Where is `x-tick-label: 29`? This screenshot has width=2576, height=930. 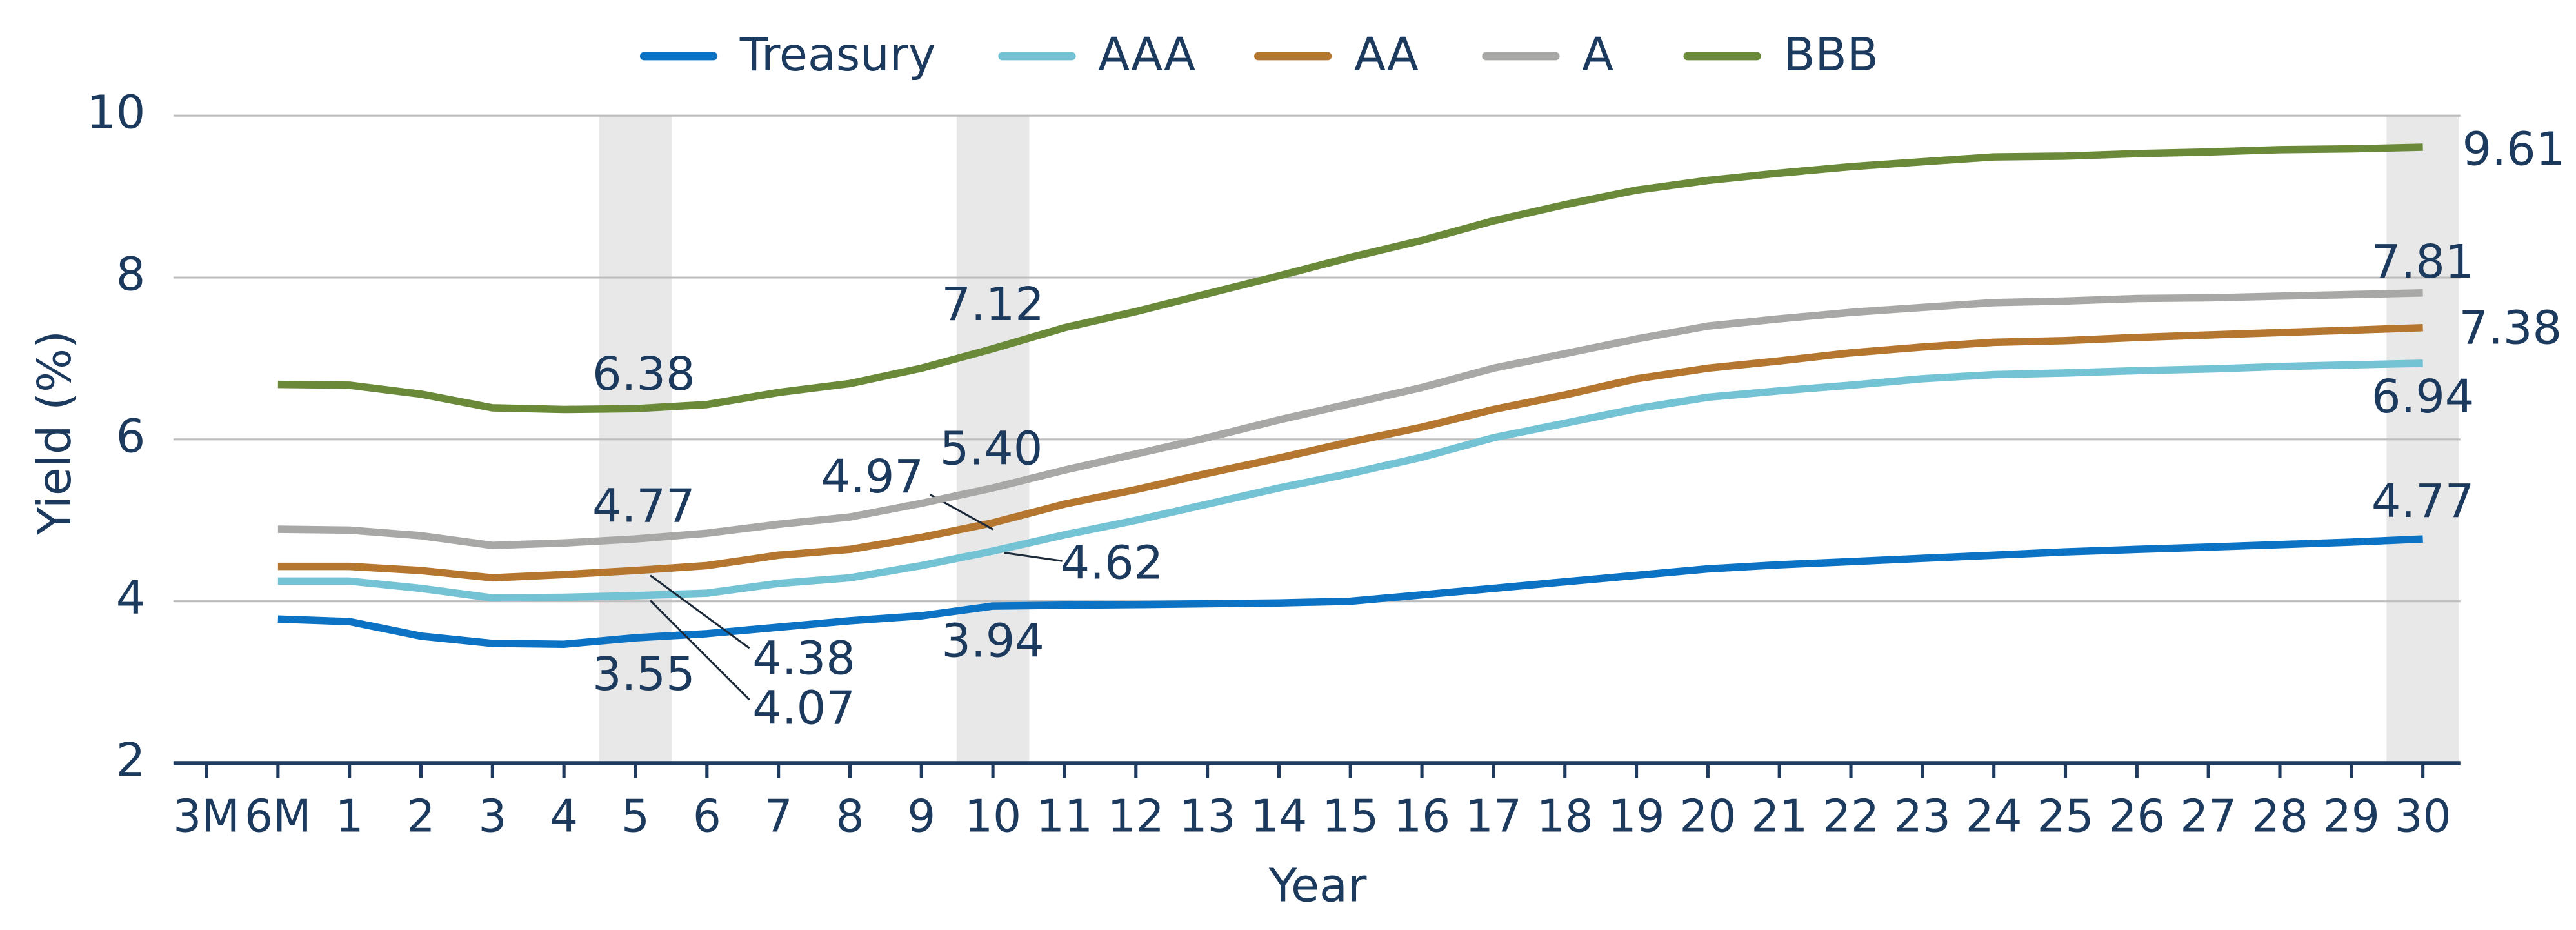 x-tick-label: 29 is located at coordinates (2351, 817).